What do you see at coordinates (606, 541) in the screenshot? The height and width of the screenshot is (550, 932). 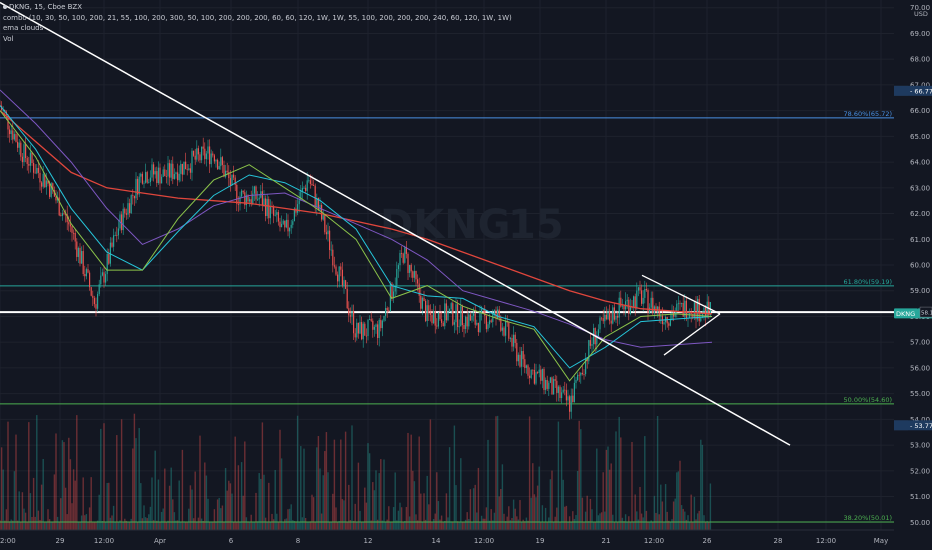 I see `time-tick-label: 21` at bounding box center [606, 541].